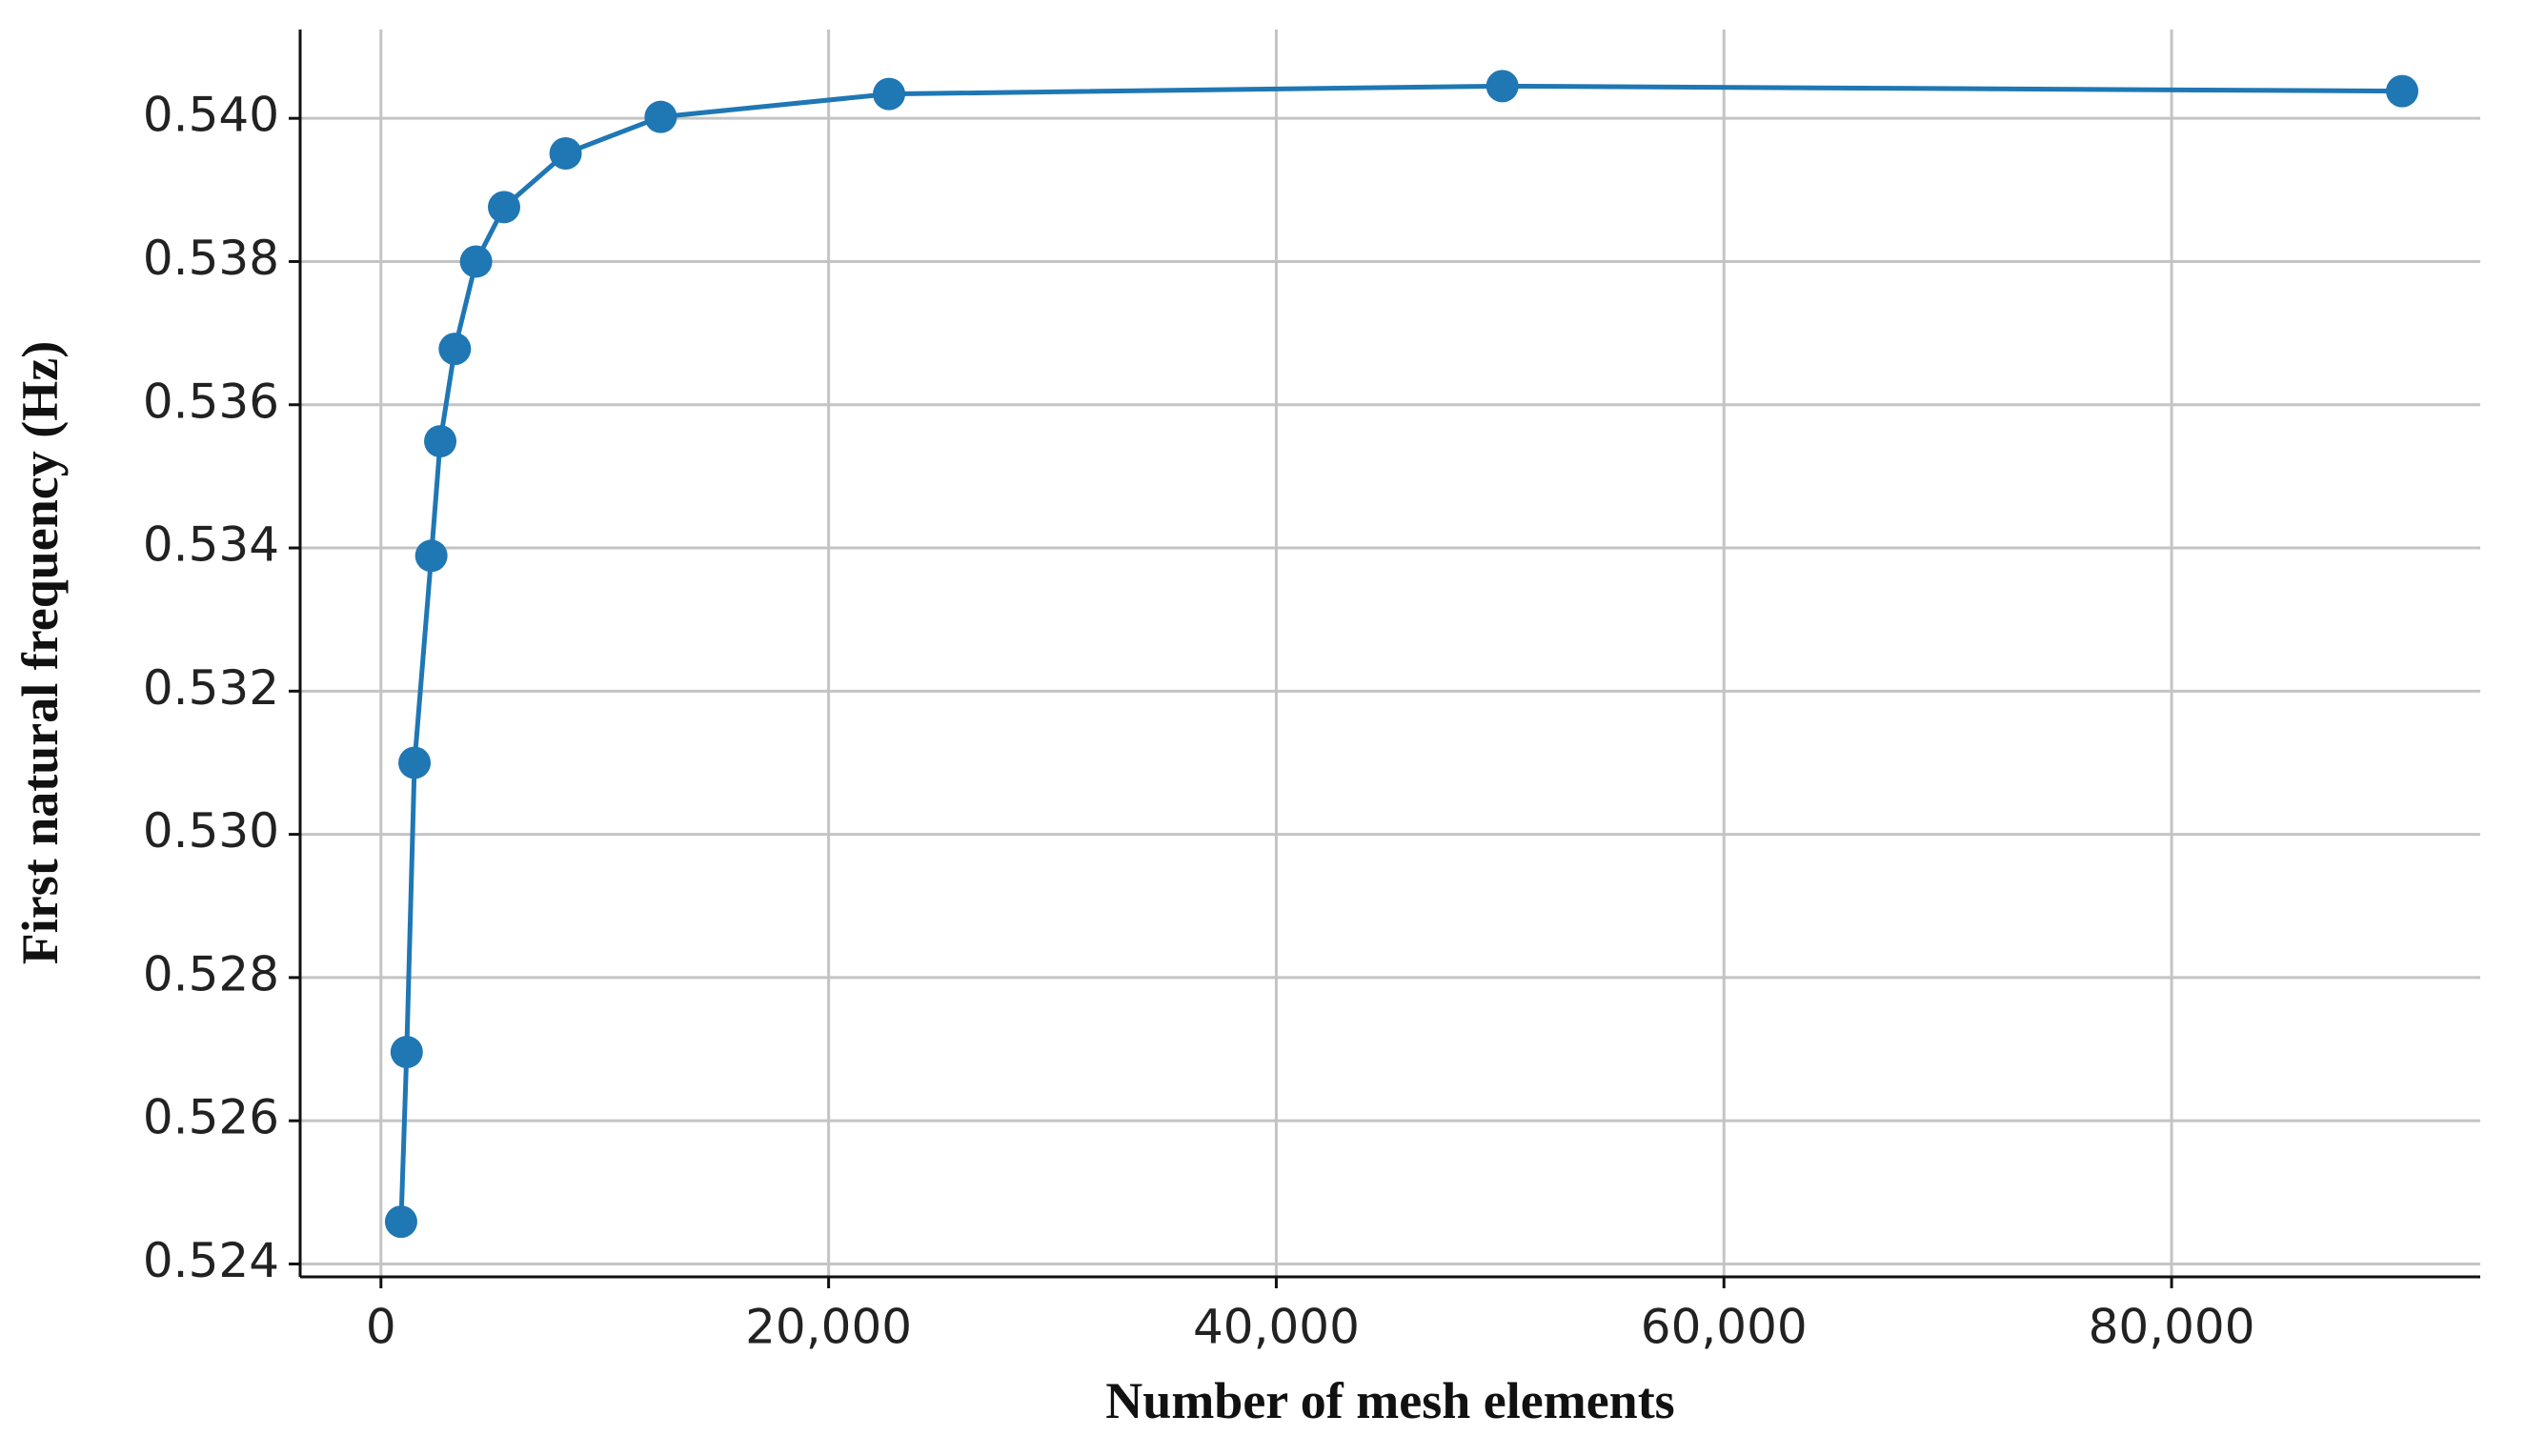 The height and width of the screenshot is (1456, 2526). I want to click on x-tick-label: 60,000, so click(1724, 1328).